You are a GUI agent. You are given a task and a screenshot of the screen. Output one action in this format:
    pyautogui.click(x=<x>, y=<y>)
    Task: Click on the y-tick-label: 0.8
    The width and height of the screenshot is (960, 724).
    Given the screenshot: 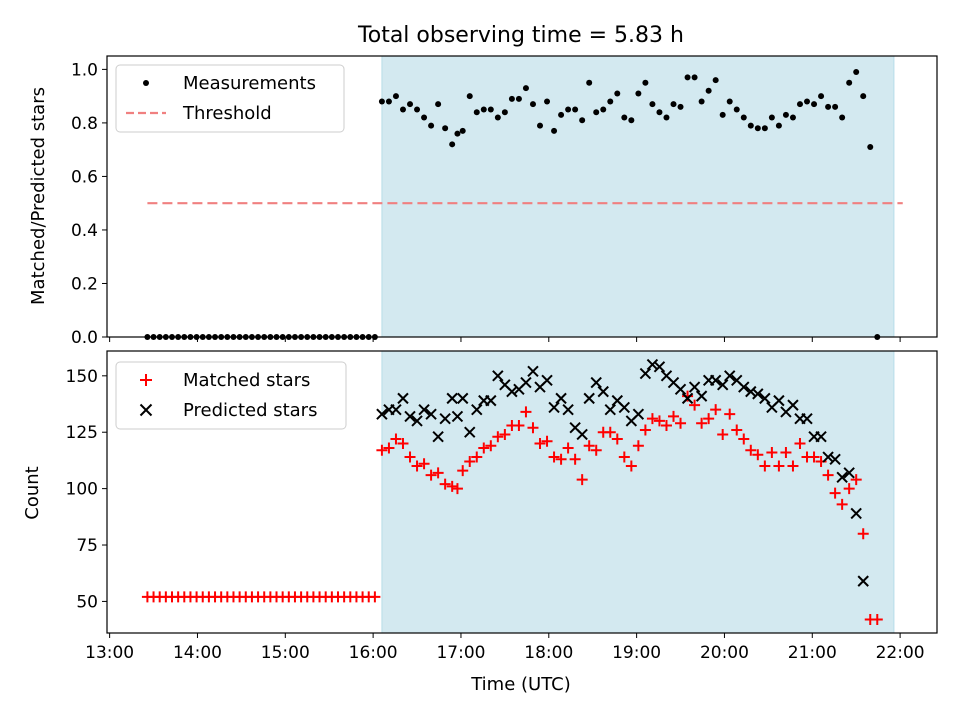 What is the action you would take?
    pyautogui.click(x=84, y=124)
    